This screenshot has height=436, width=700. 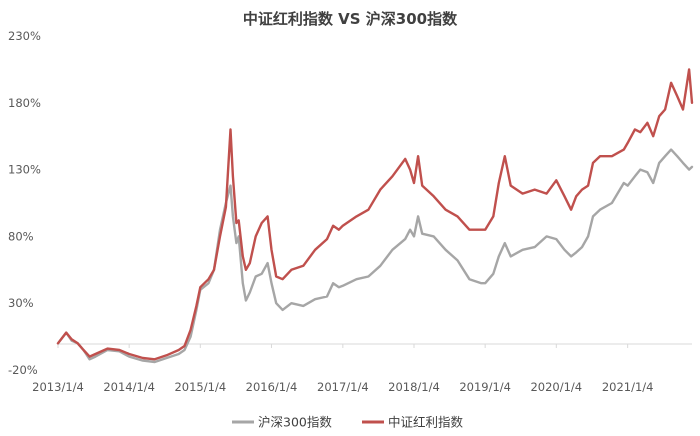 What do you see at coordinates (24, 170) in the screenshot?
I see `y-tick-label: 130%` at bounding box center [24, 170].